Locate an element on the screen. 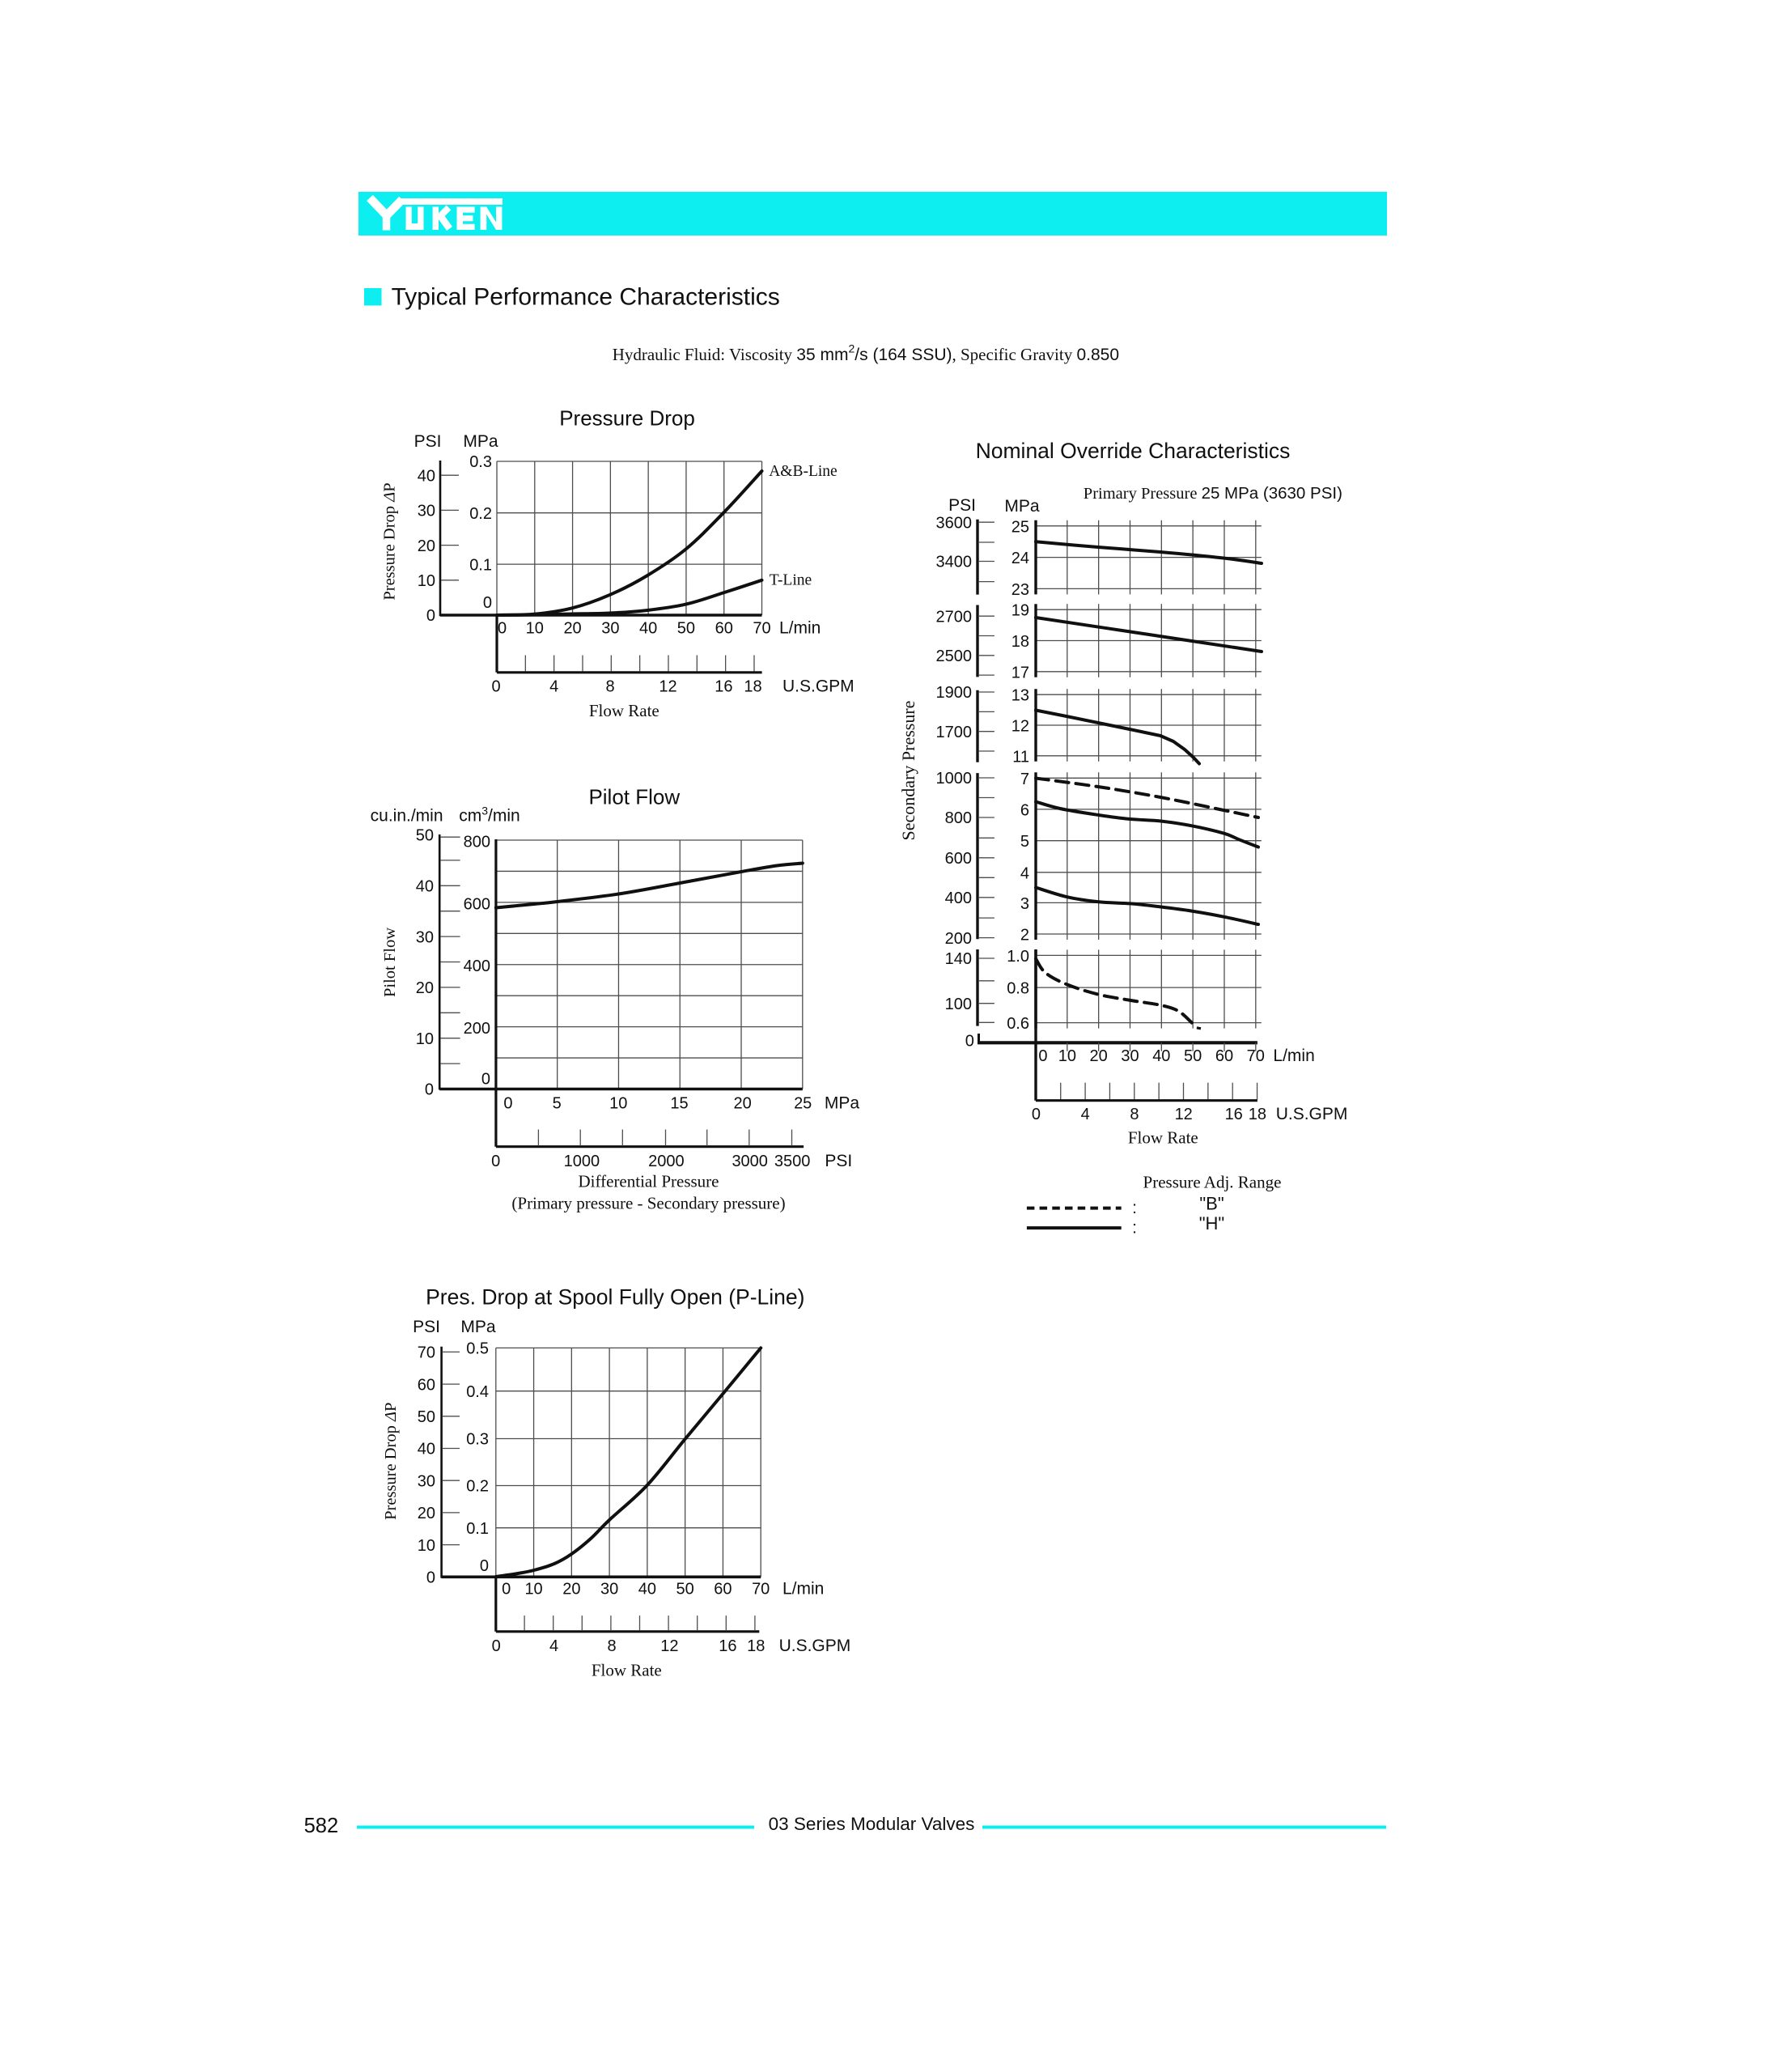 The height and width of the screenshot is (2072, 1777). svg-text: 15 is located at coordinates (679, 1103).